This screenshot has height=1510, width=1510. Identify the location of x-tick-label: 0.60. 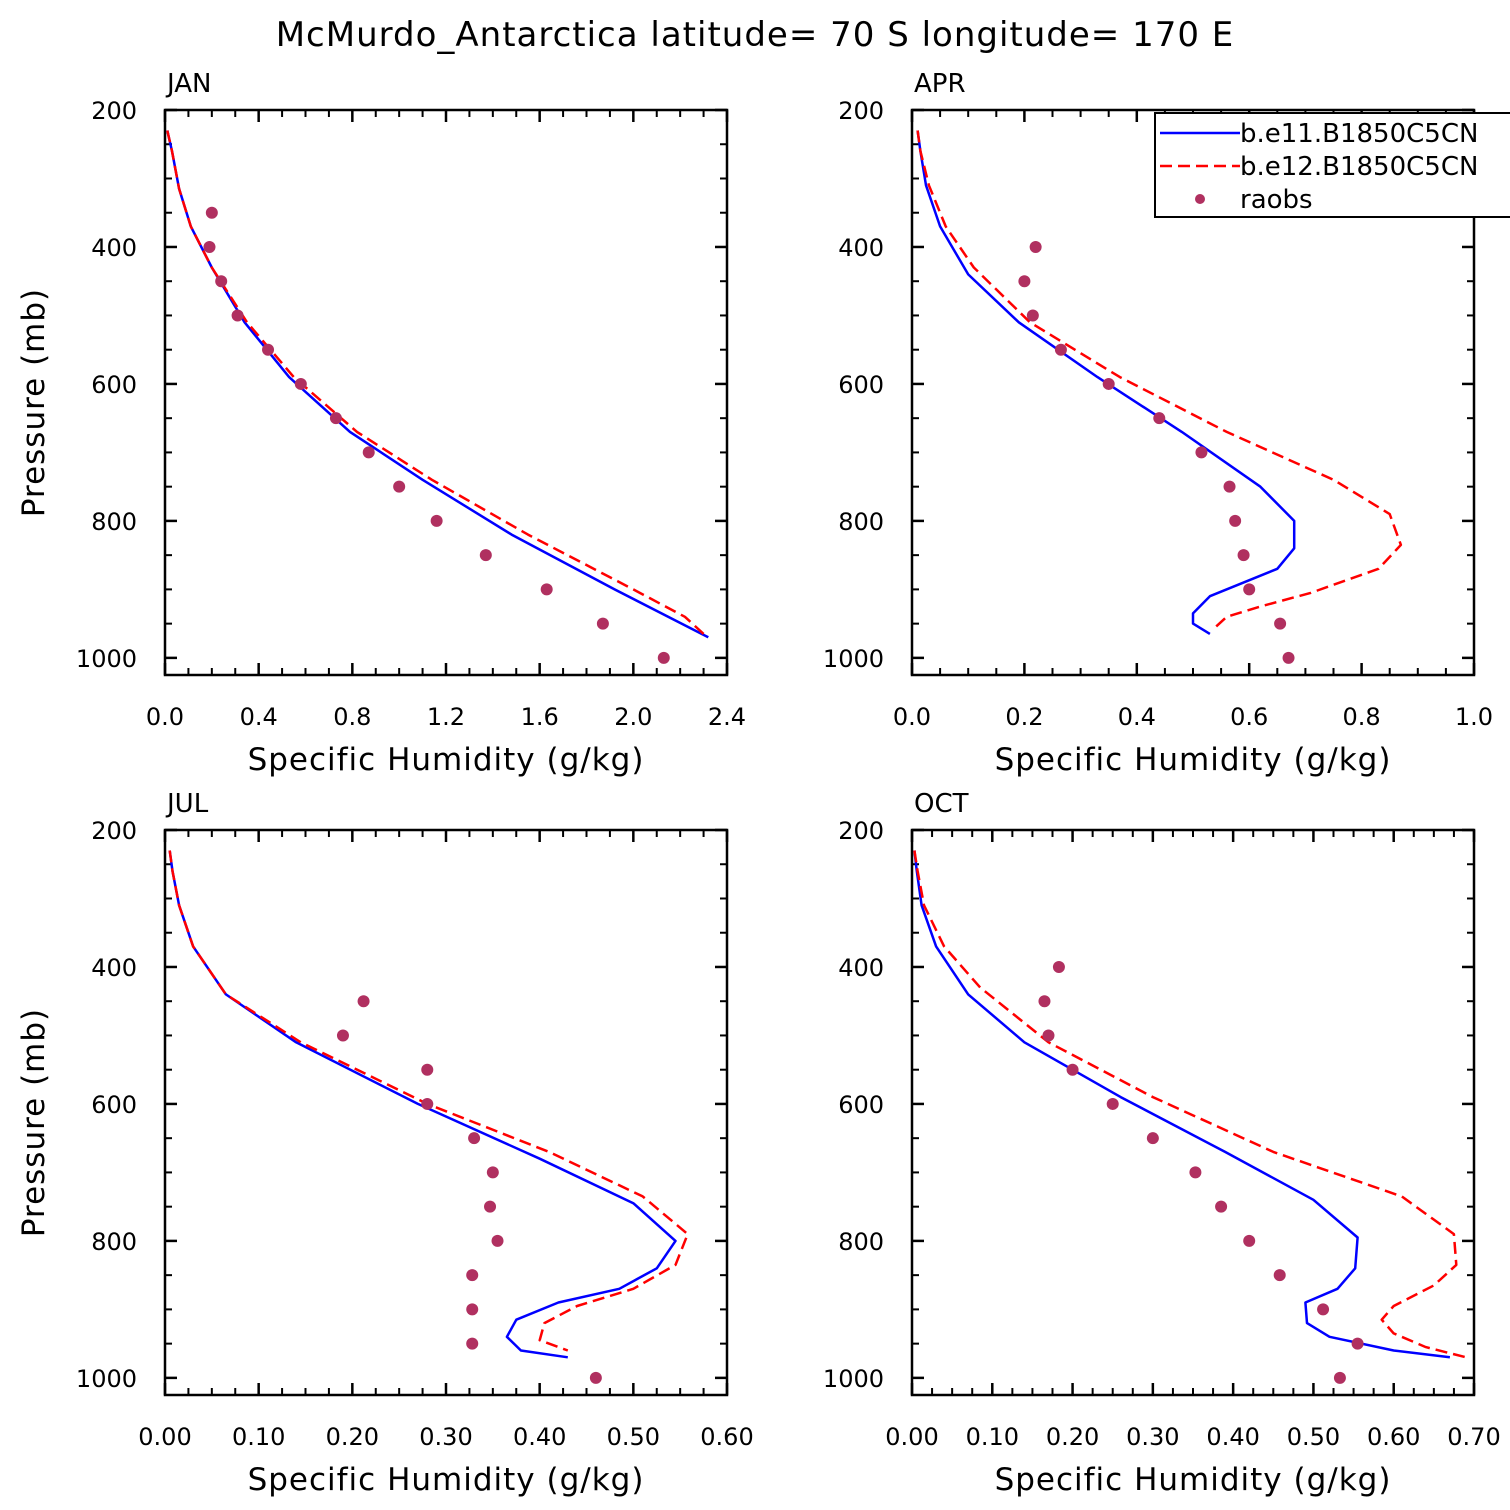
(1393, 1437).